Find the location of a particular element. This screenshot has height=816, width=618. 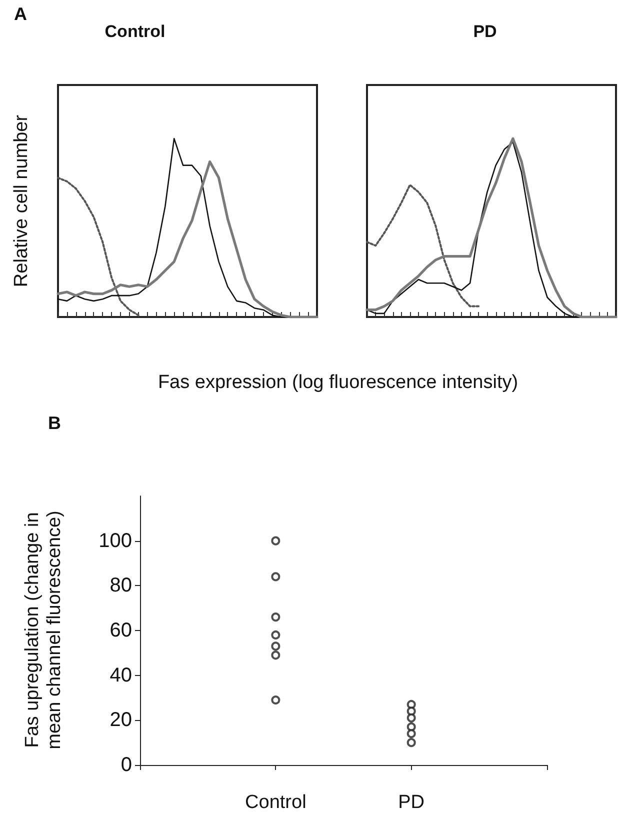

chart-title: Control is located at coordinates (135, 31).